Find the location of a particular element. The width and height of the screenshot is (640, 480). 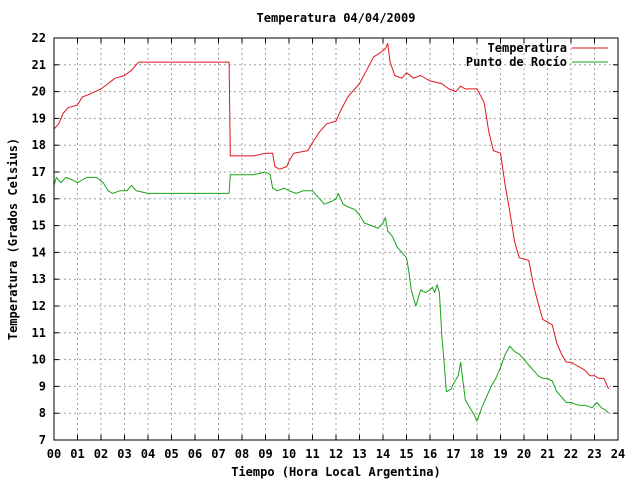

y-tick-label: 14 is located at coordinates (39, 252).